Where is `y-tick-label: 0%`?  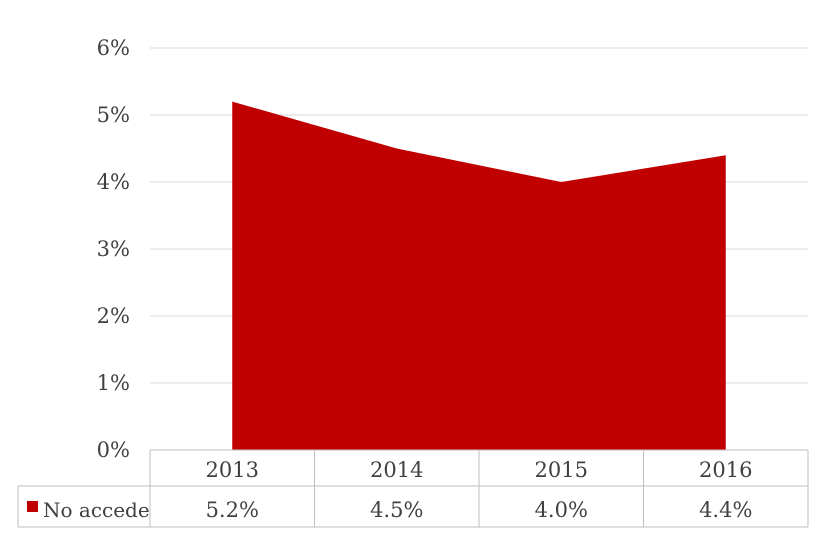
y-tick-label: 0% is located at coordinates (113, 450).